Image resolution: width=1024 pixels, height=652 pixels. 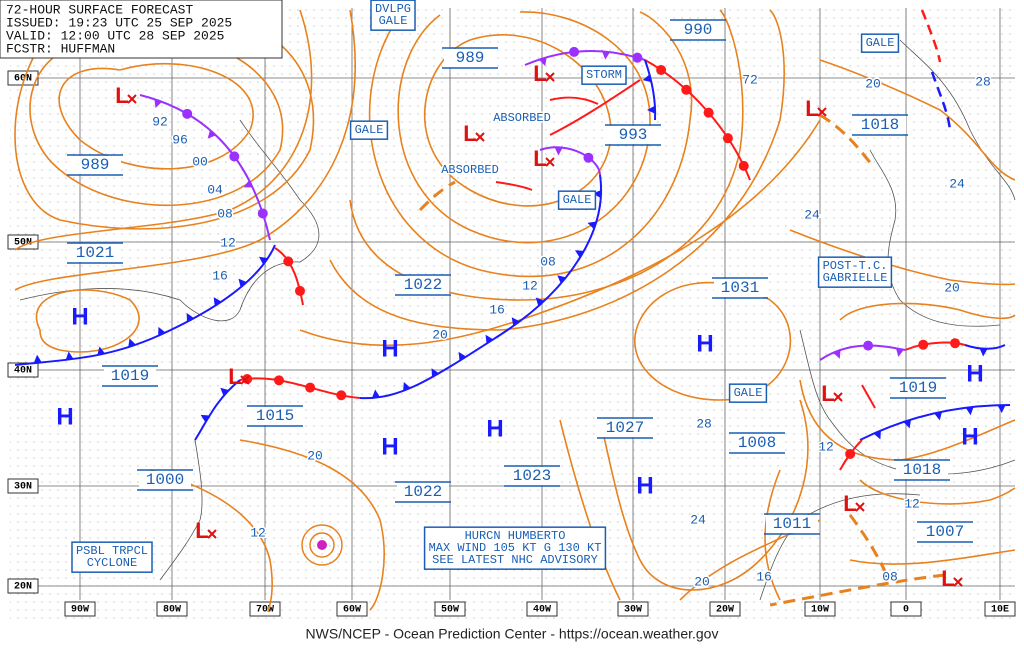 I want to click on isobar-label: 16, so click(x=764, y=576).